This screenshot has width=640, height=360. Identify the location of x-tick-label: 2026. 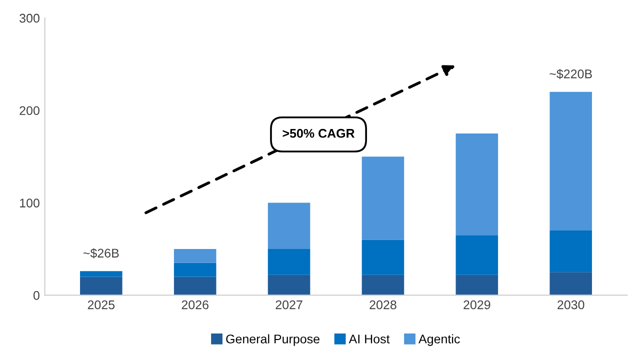
(195, 305).